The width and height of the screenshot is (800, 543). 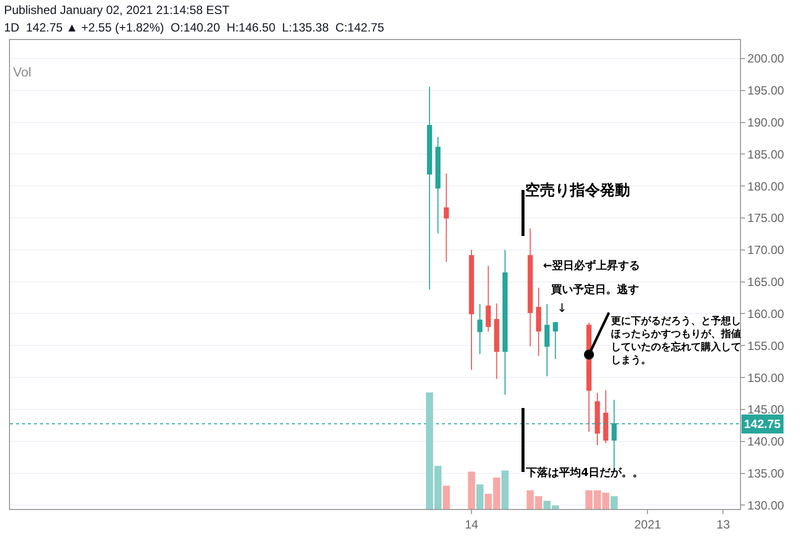 What do you see at coordinates (765, 345) in the screenshot?
I see `y-tick-label: 155.00` at bounding box center [765, 345].